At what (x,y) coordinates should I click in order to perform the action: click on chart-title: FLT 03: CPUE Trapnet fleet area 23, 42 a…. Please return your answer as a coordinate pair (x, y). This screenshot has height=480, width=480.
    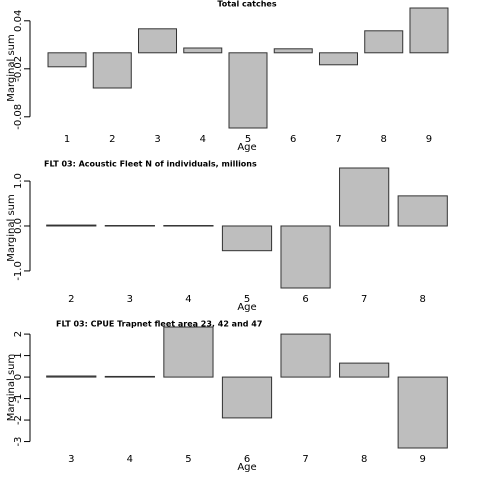
    Looking at the image, I should click on (159, 324).